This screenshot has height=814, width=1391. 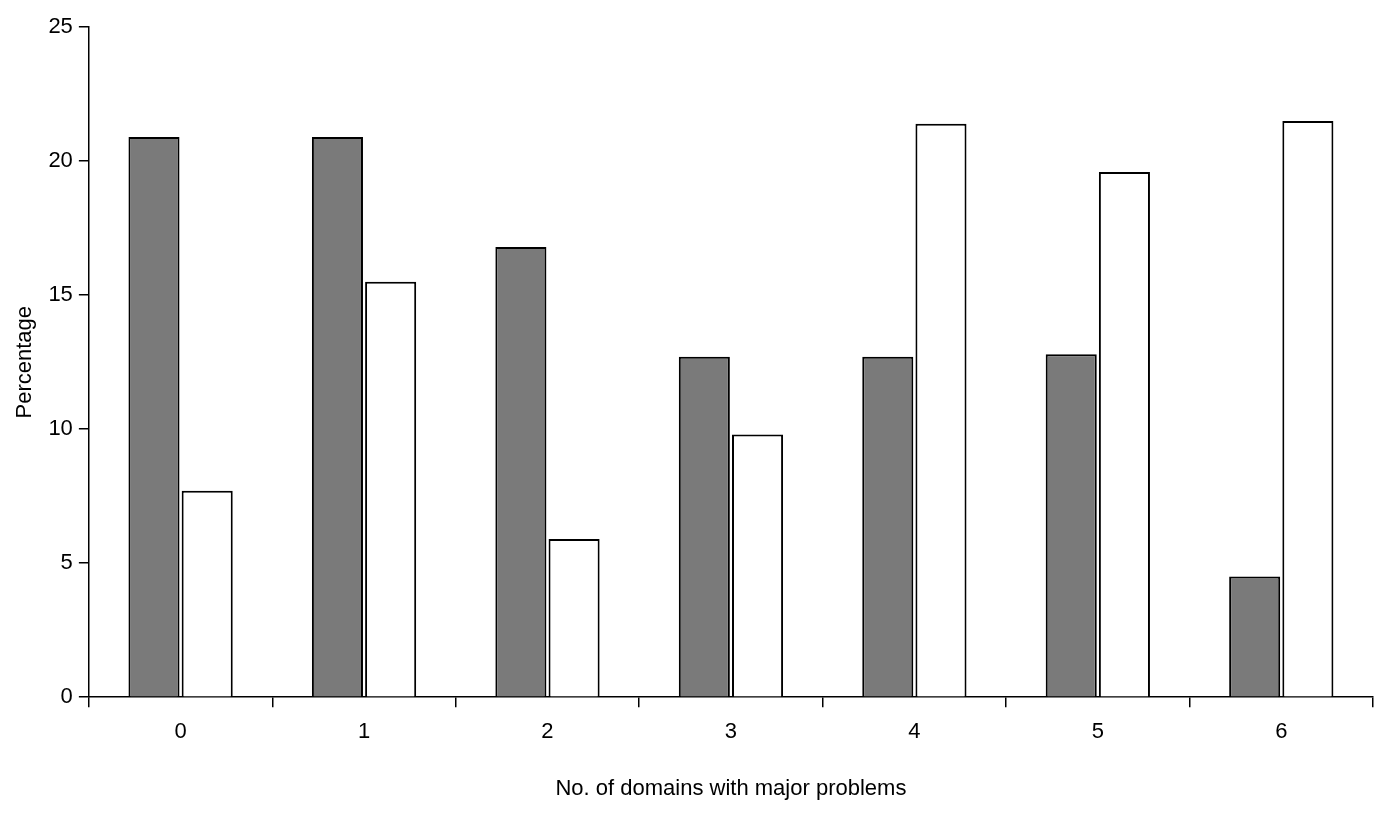 I want to click on x-tick-label: 2, so click(x=547, y=731).